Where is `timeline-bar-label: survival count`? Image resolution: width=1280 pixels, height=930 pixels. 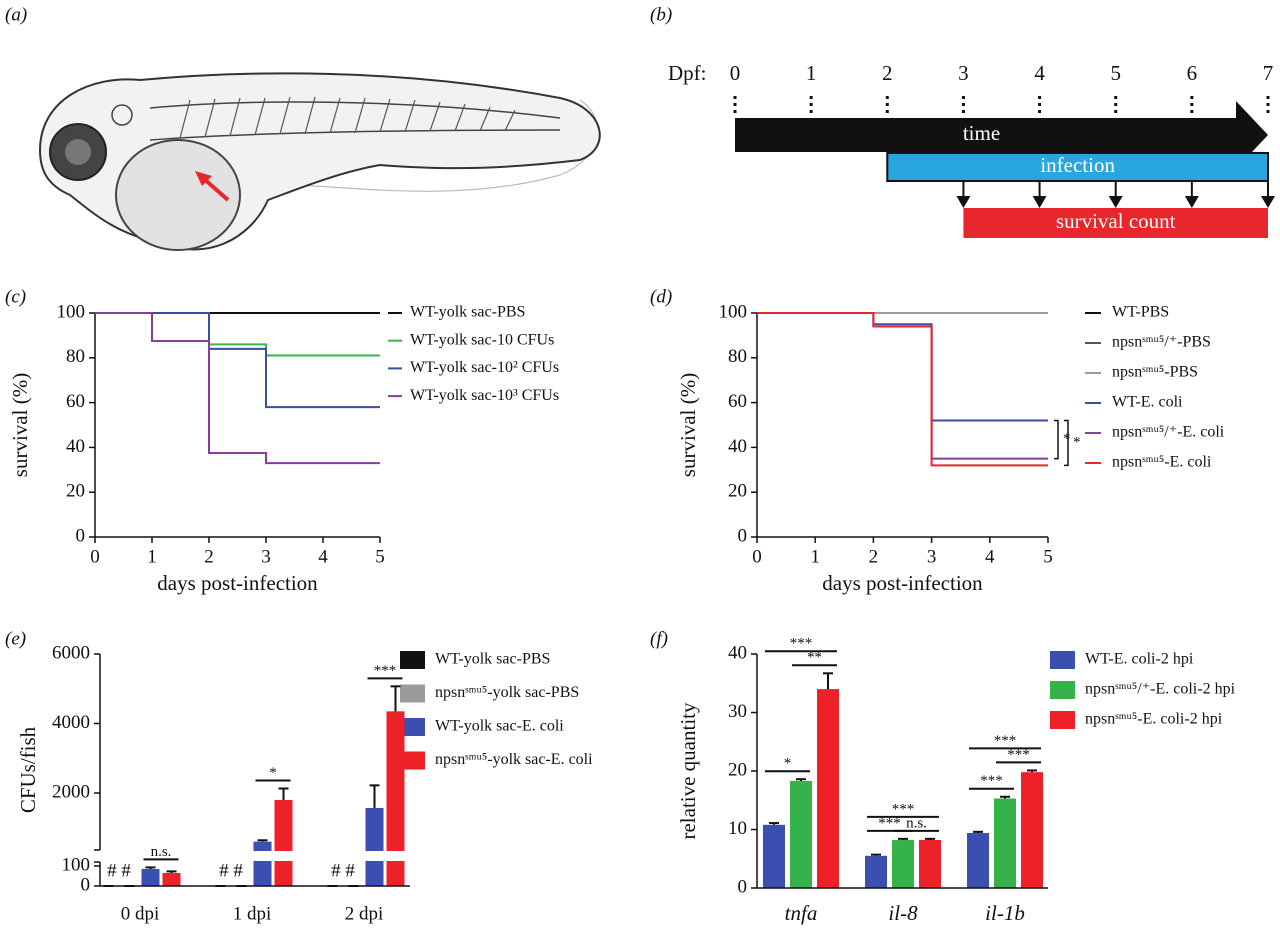 timeline-bar-label: survival count is located at coordinates (1116, 221).